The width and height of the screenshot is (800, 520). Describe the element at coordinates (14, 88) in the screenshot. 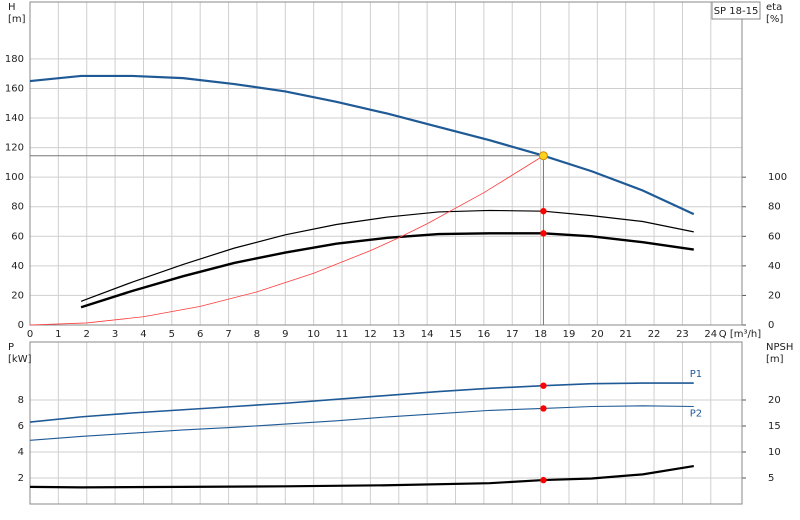

I see `y-tick-label: 160` at that location.